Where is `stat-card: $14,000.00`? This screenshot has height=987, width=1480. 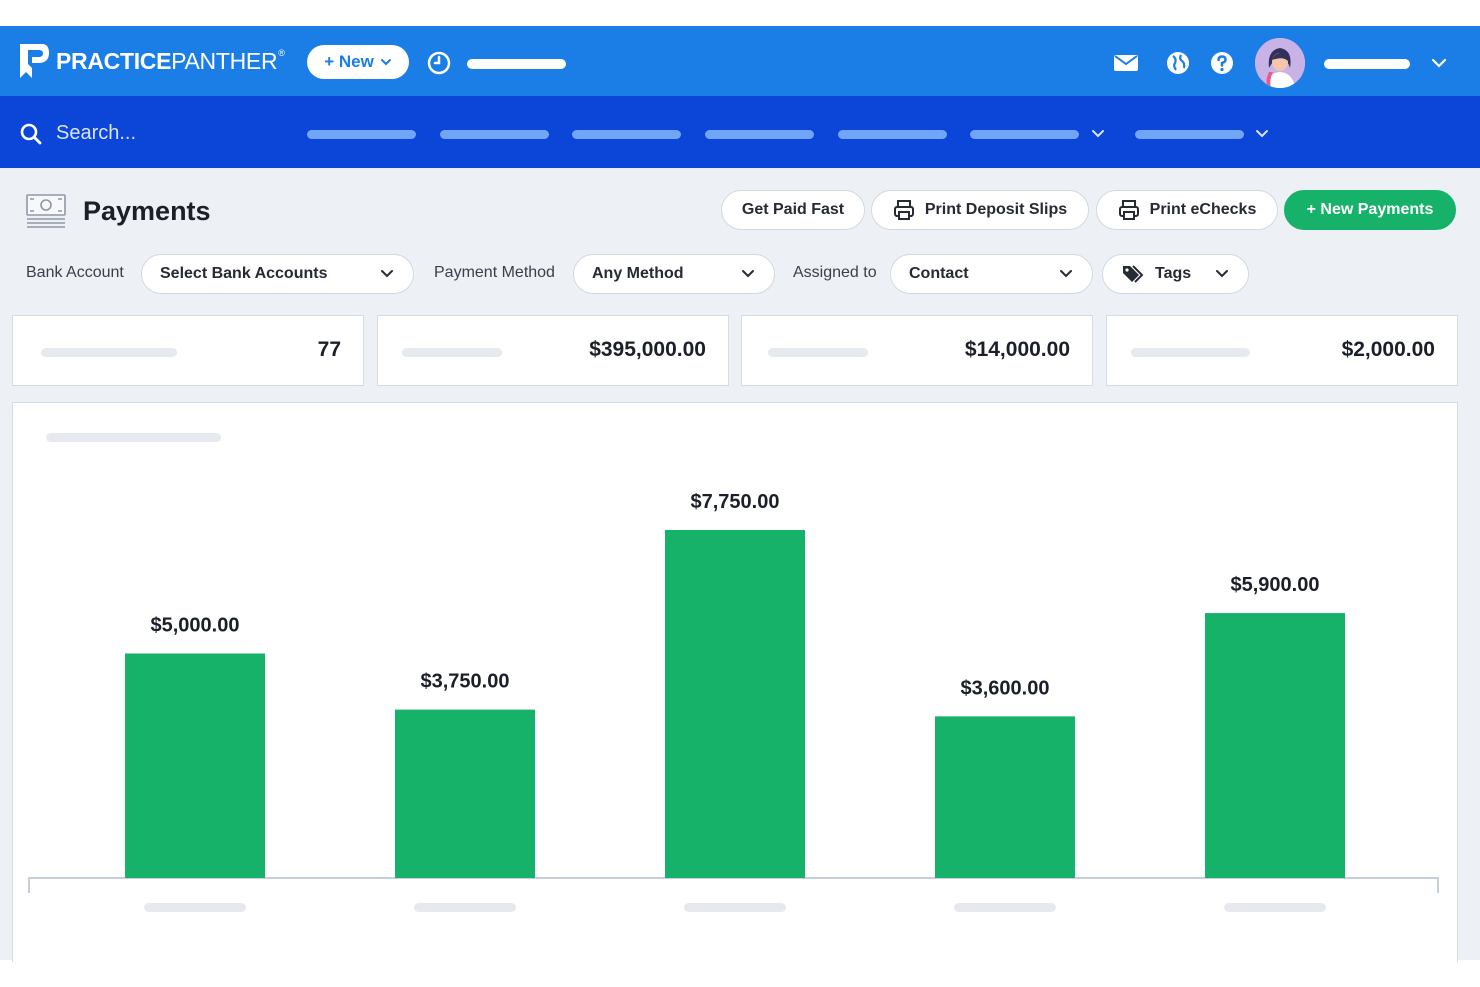
stat-card: $14,000.00 is located at coordinates (917, 350).